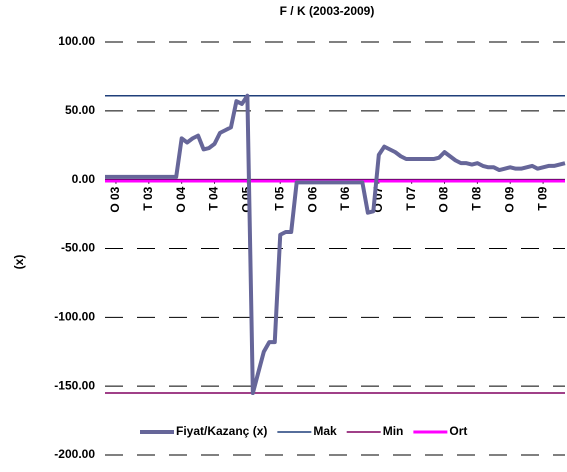 The image size is (567, 472). I want to click on x-tick-label: T 05, so click(279, 198).